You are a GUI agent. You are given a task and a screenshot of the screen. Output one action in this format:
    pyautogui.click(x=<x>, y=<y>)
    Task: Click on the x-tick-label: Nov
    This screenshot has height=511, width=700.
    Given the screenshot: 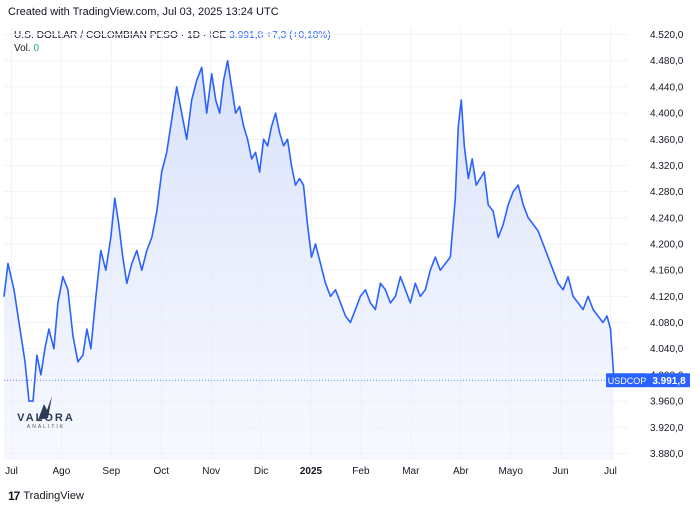 What is the action you would take?
    pyautogui.click(x=211, y=471)
    